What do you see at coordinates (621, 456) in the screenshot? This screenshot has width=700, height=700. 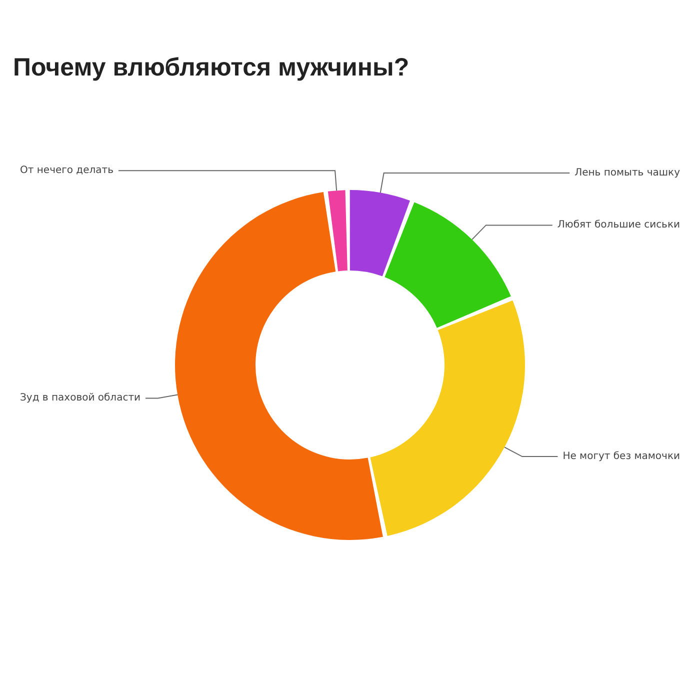 I see `slice-label: Не могут без мамочки` at bounding box center [621, 456].